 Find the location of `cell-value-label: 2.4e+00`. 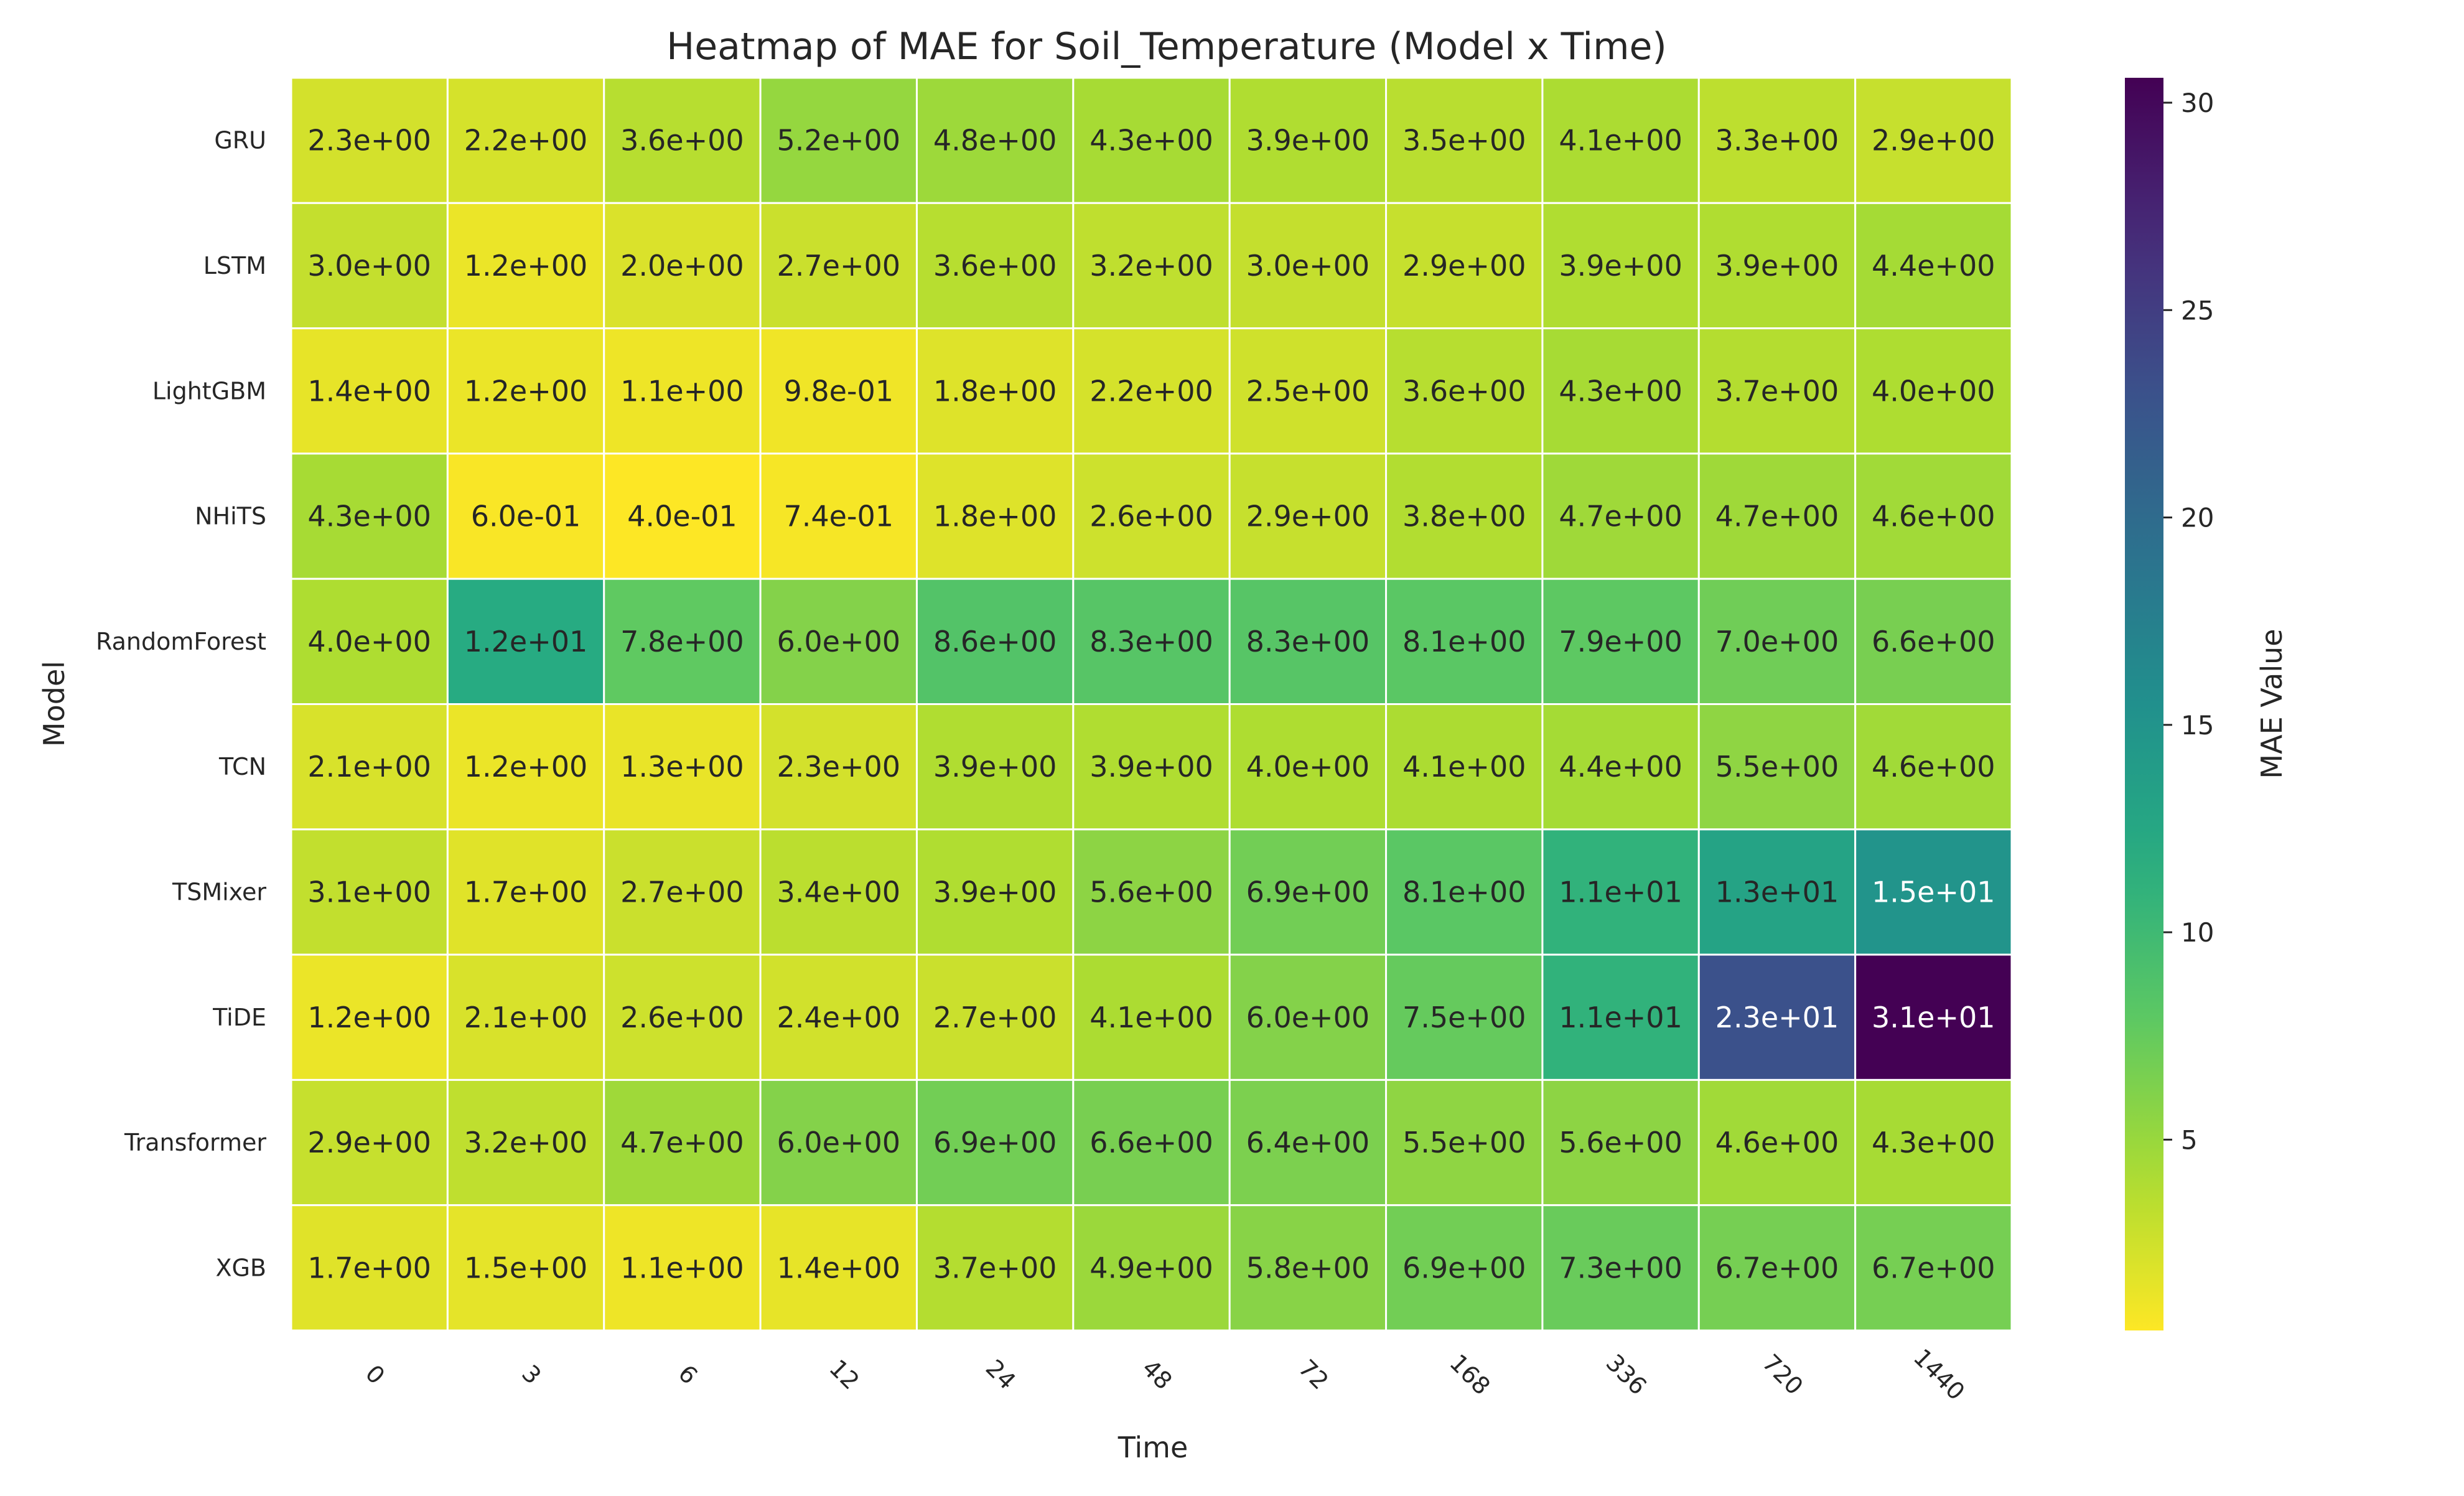

cell-value-label: 2.4e+00 is located at coordinates (838, 1017).